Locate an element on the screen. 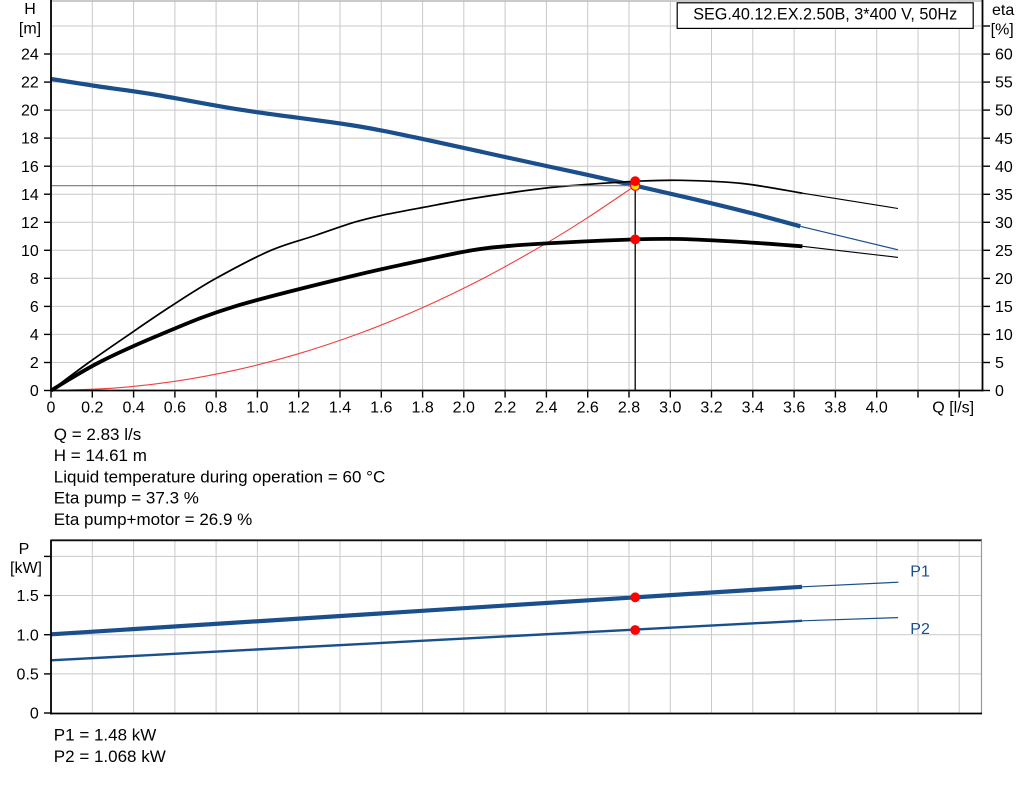 This screenshot has width=1024, height=786. svg-text: Eta pump+motor = 26.9 % is located at coordinates (153, 519).